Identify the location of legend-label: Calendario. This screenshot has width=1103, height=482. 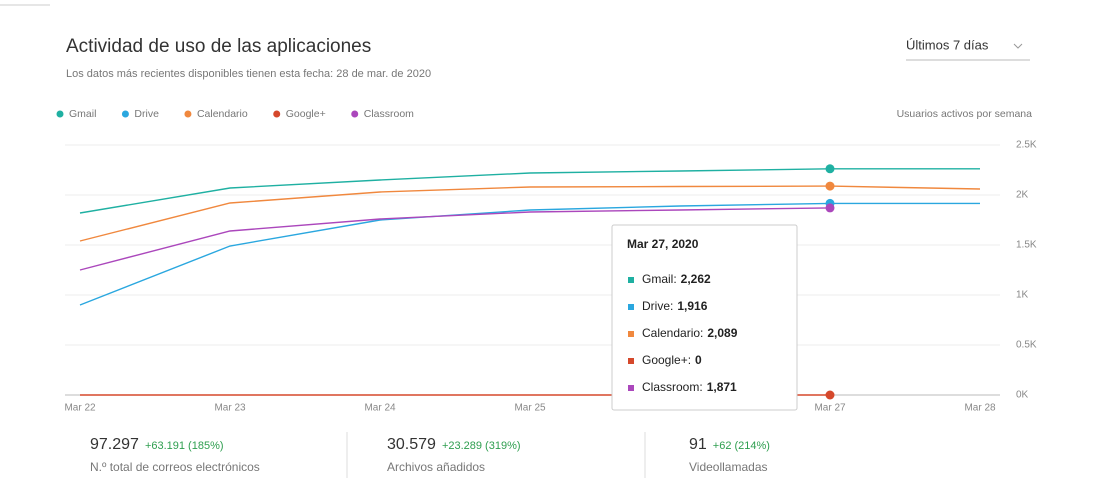
(222, 114).